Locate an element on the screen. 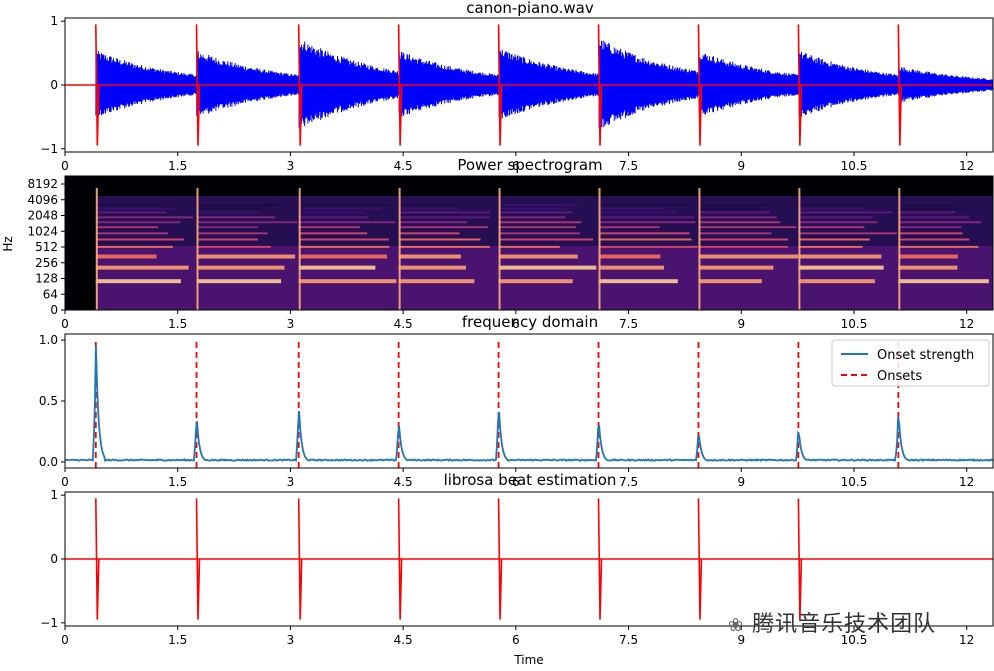 The width and height of the screenshot is (994, 671). waveform-series is located at coordinates (544, 84).